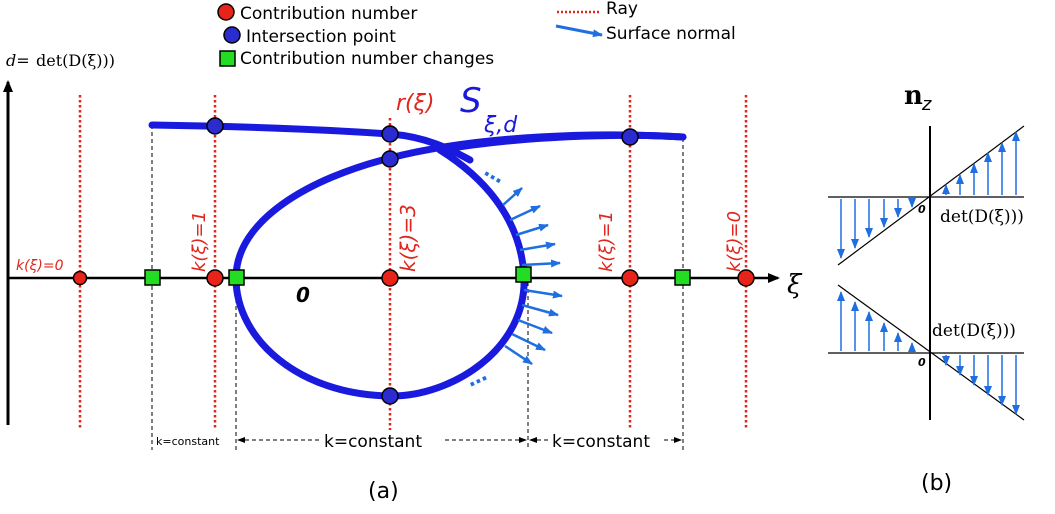 This screenshot has width=1055, height=514. What do you see at coordinates (734, 241) in the screenshot?
I see `k-label-0-right: k(ξ)=0` at bounding box center [734, 241].